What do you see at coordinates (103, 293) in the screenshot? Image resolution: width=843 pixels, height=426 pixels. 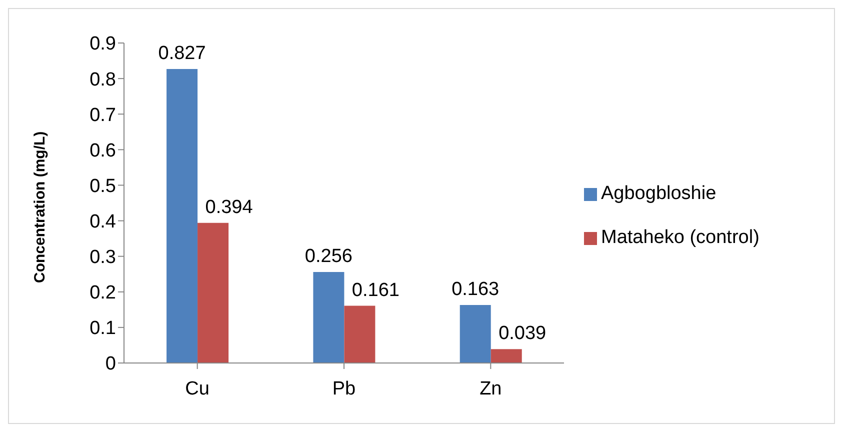 I see `y-tick-label: 0.2` at bounding box center [103, 293].